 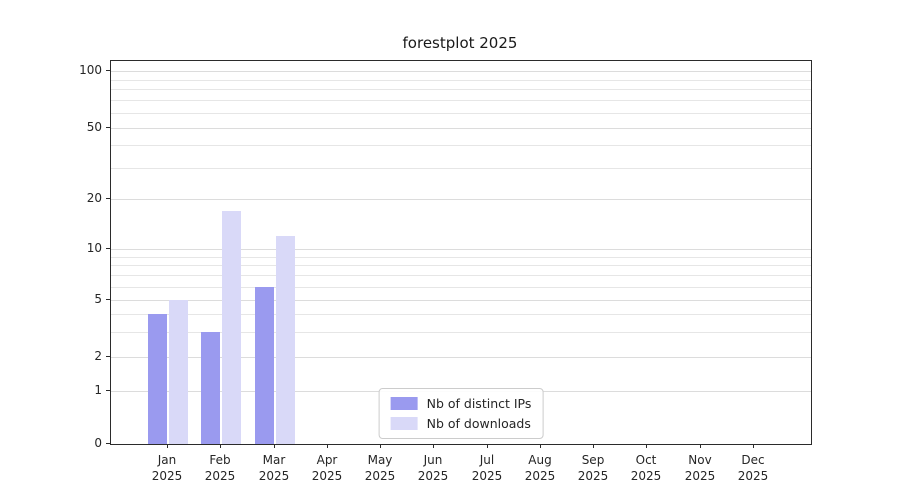 What do you see at coordinates (479, 403) in the screenshot?
I see `legend-label-distinct-ips: Nb of distinct IPs` at bounding box center [479, 403].